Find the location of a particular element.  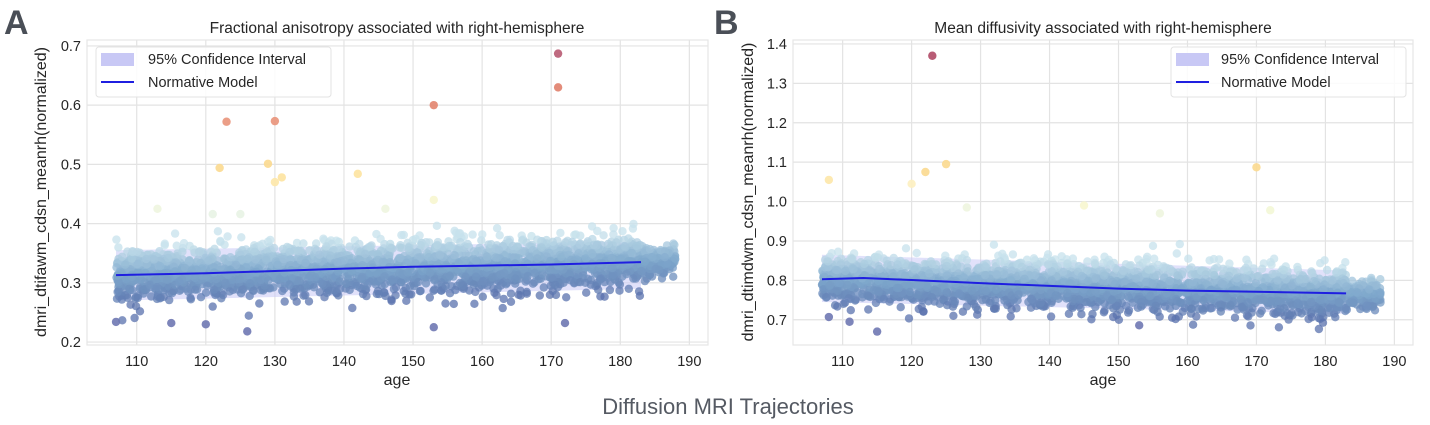

x-axis-label-a: age is located at coordinates (397, 380).